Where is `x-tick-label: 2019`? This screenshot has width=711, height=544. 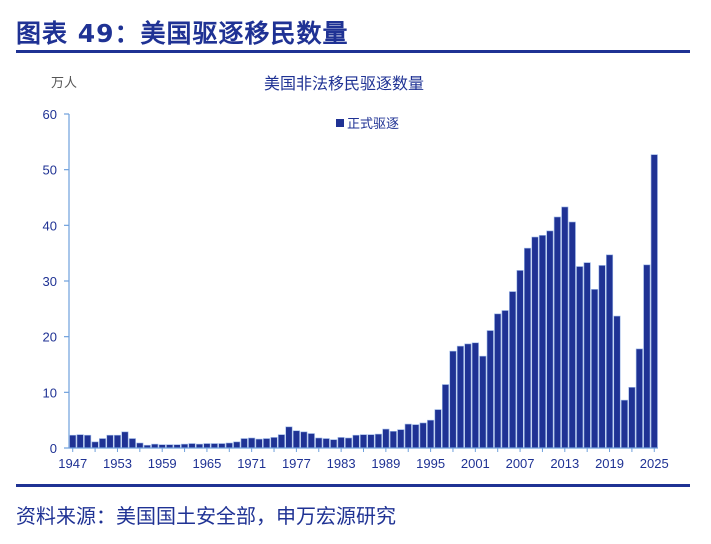 x-tick-label: 2019 is located at coordinates (609, 463).